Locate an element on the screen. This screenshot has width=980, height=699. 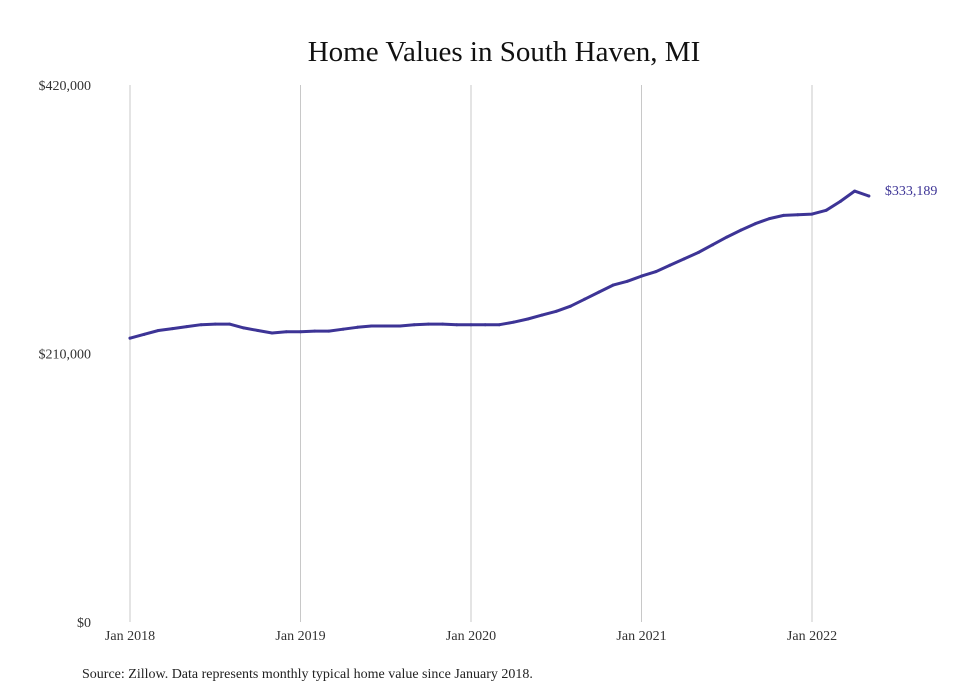
end-value-label: $333,189 is located at coordinates (911, 191).